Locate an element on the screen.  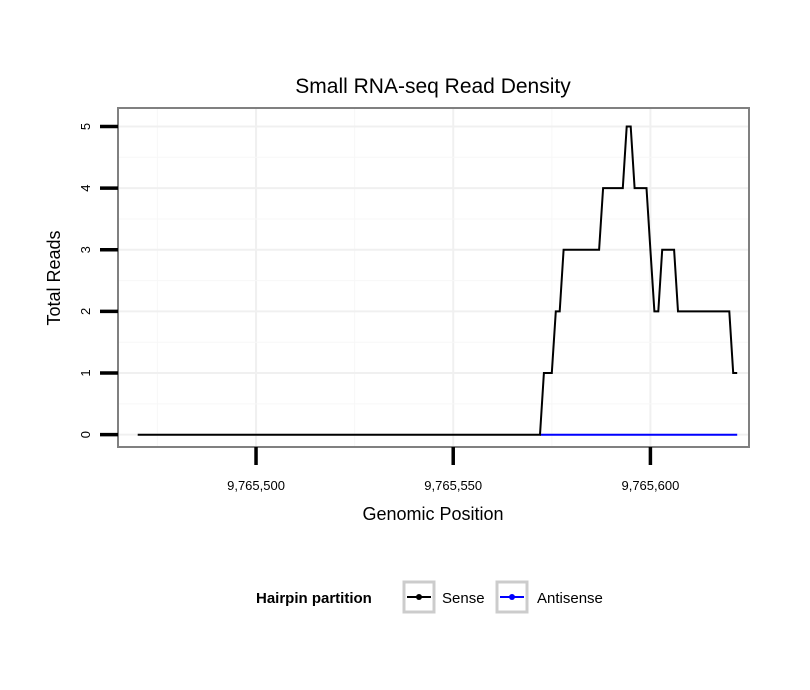
y-tick-label: 3 is located at coordinates (85, 249).